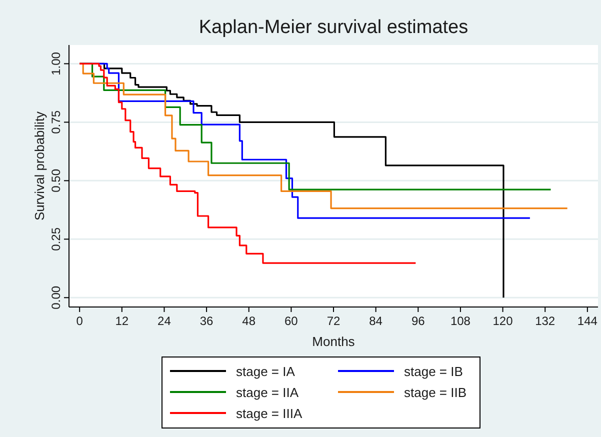  Describe the element at coordinates (56, 122) in the screenshot. I see `y-tick-label: 0.75` at that location.